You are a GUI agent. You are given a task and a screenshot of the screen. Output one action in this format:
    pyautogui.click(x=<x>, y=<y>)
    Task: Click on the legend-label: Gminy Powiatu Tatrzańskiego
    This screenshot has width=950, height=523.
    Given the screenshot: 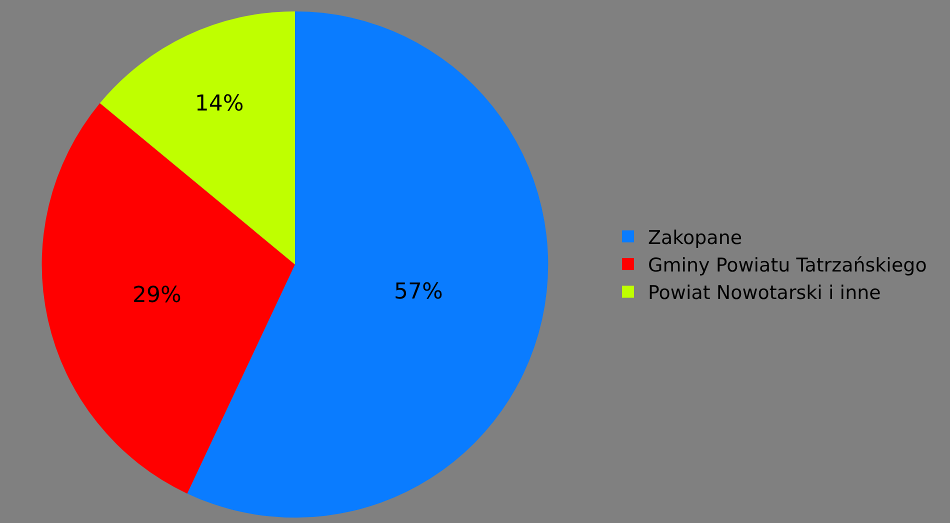 What is the action you would take?
    pyautogui.click(x=787, y=265)
    